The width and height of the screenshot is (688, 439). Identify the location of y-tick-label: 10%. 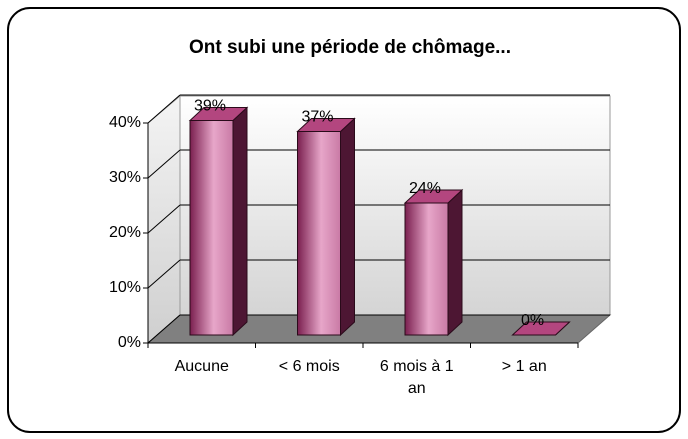
(125, 287).